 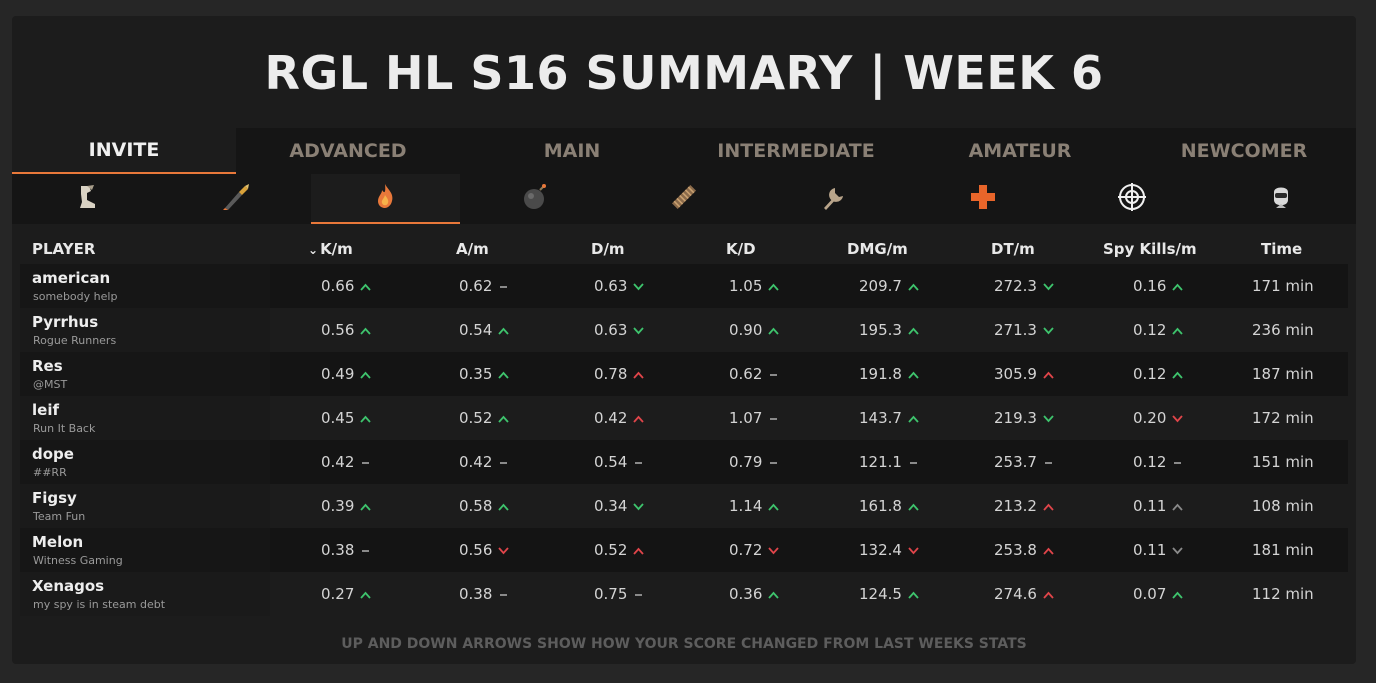 What do you see at coordinates (608, 249) in the screenshot?
I see `col-dpm: D/m` at bounding box center [608, 249].